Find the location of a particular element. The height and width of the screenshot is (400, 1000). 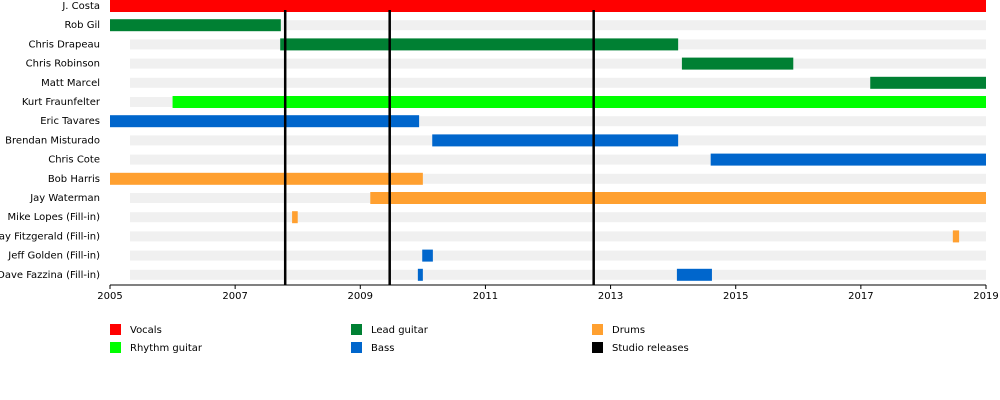

member-name: Chris Drapeau is located at coordinates (64, 44).